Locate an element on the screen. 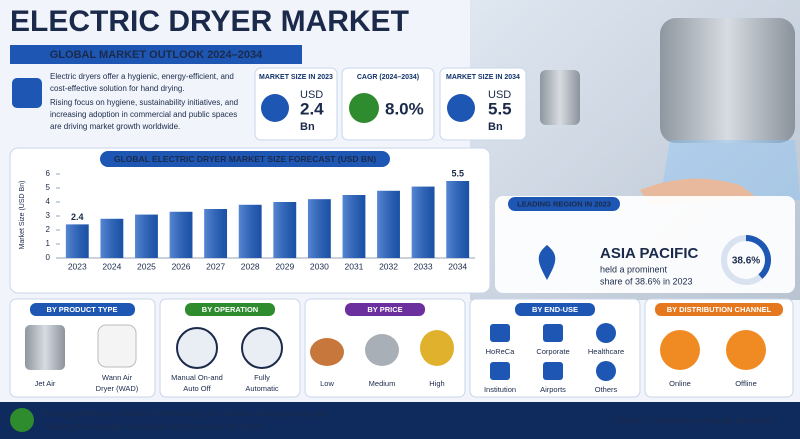 Image resolution: width=800 pixels, height=439 pixels. x-tick-label: 2032 is located at coordinates (388, 266).